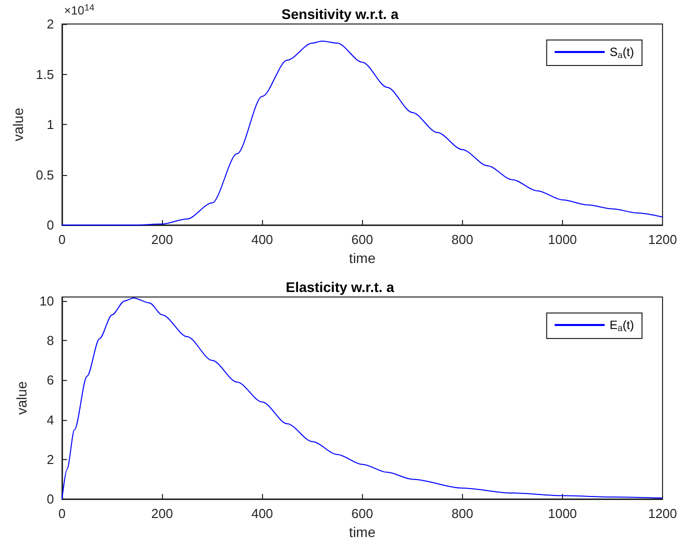  Describe the element at coordinates (50, 420) in the screenshot. I see `y-tick-label: 4` at that location.